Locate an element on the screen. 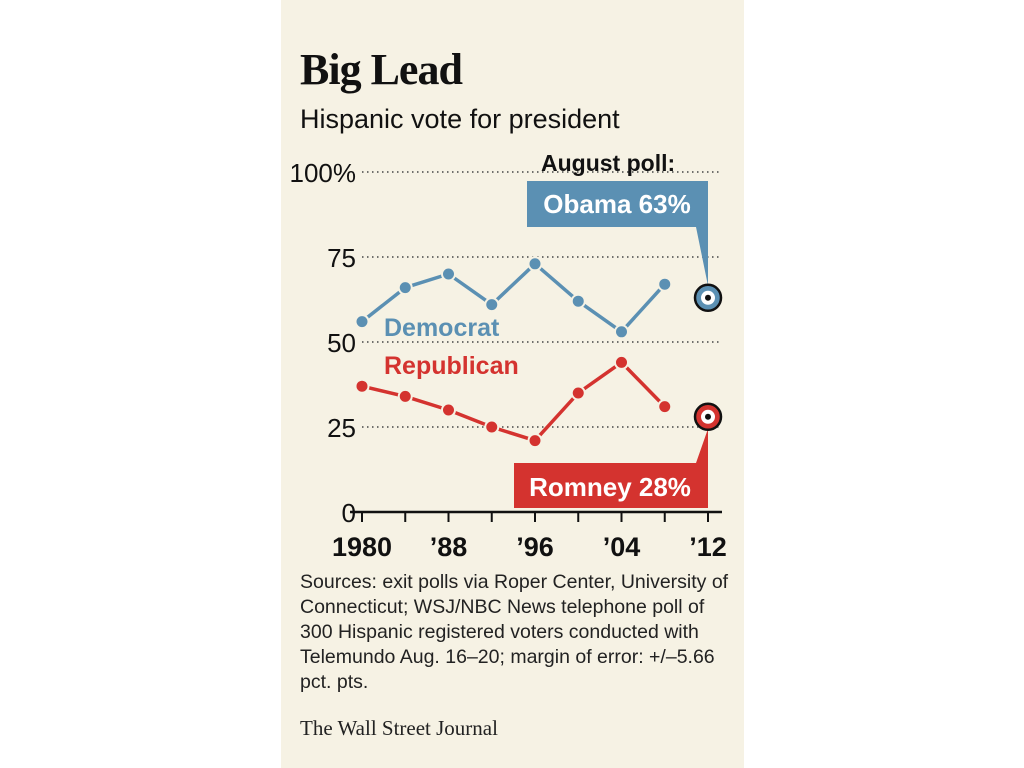  callout-label-obama: Obama 63% is located at coordinates (616, 204).